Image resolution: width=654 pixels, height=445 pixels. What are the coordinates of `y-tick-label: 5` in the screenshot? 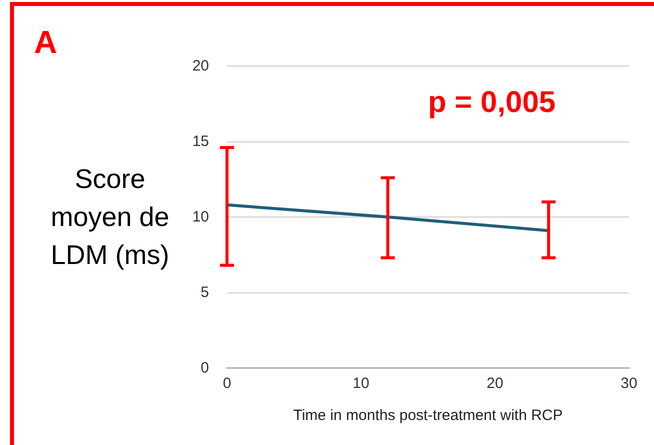 It's located at (204, 292).